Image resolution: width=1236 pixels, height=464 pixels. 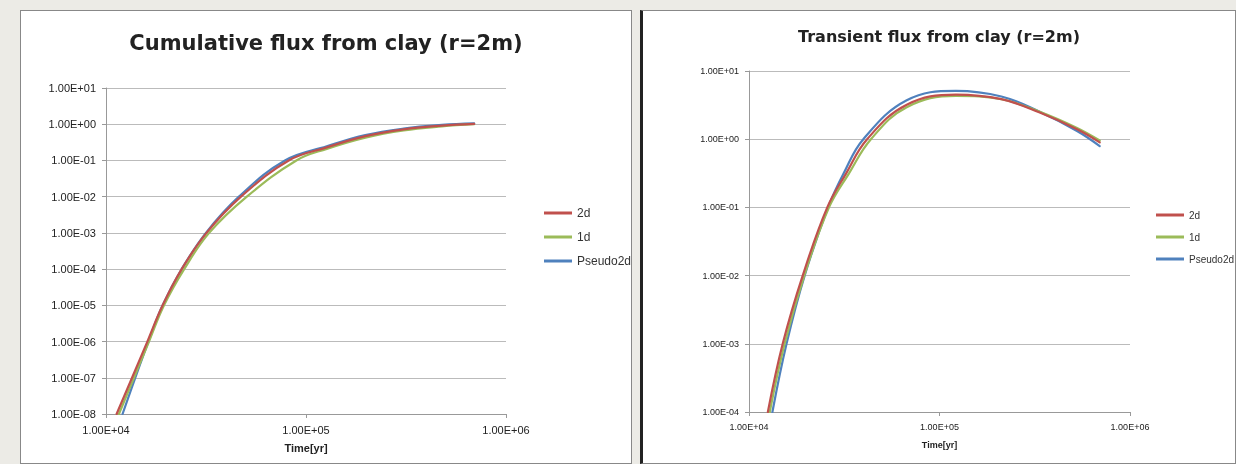 What do you see at coordinates (73, 377) in the screenshot?
I see `y-tick-label: 1.00E-07` at bounding box center [73, 377].